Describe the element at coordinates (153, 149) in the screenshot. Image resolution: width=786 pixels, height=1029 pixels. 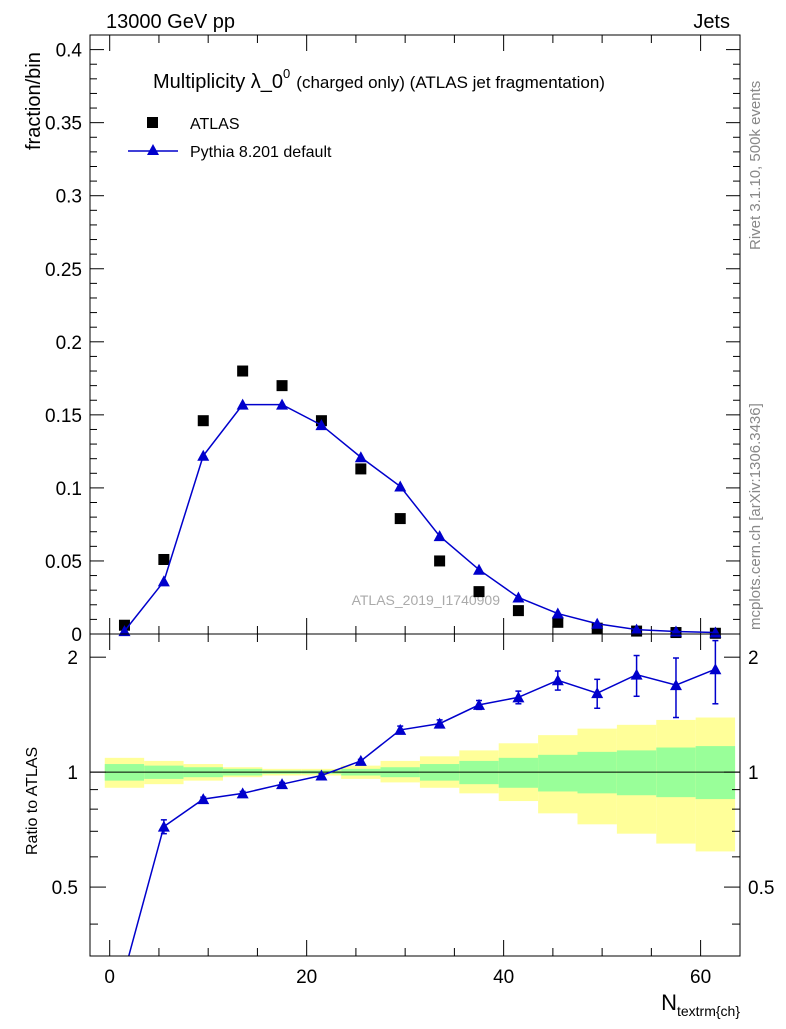
I see `legend-pythia-marker` at that location.